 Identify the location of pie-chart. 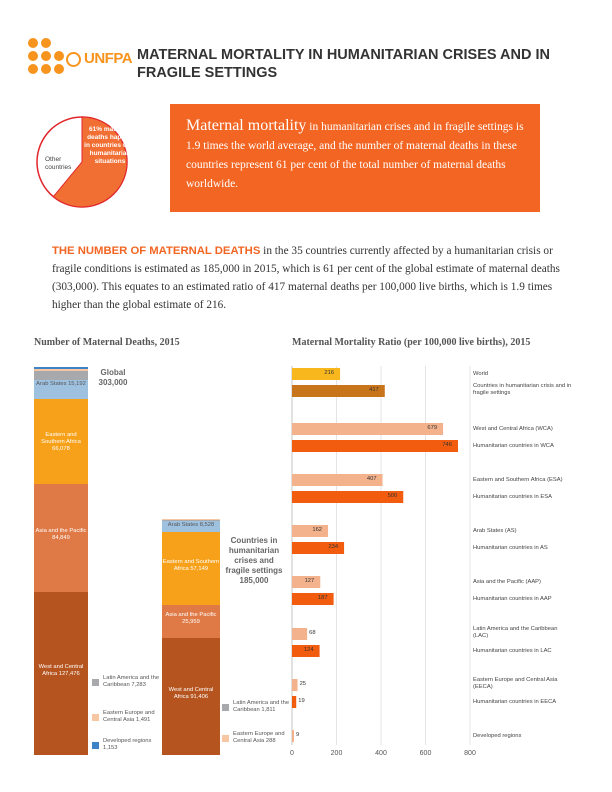
(82, 162).